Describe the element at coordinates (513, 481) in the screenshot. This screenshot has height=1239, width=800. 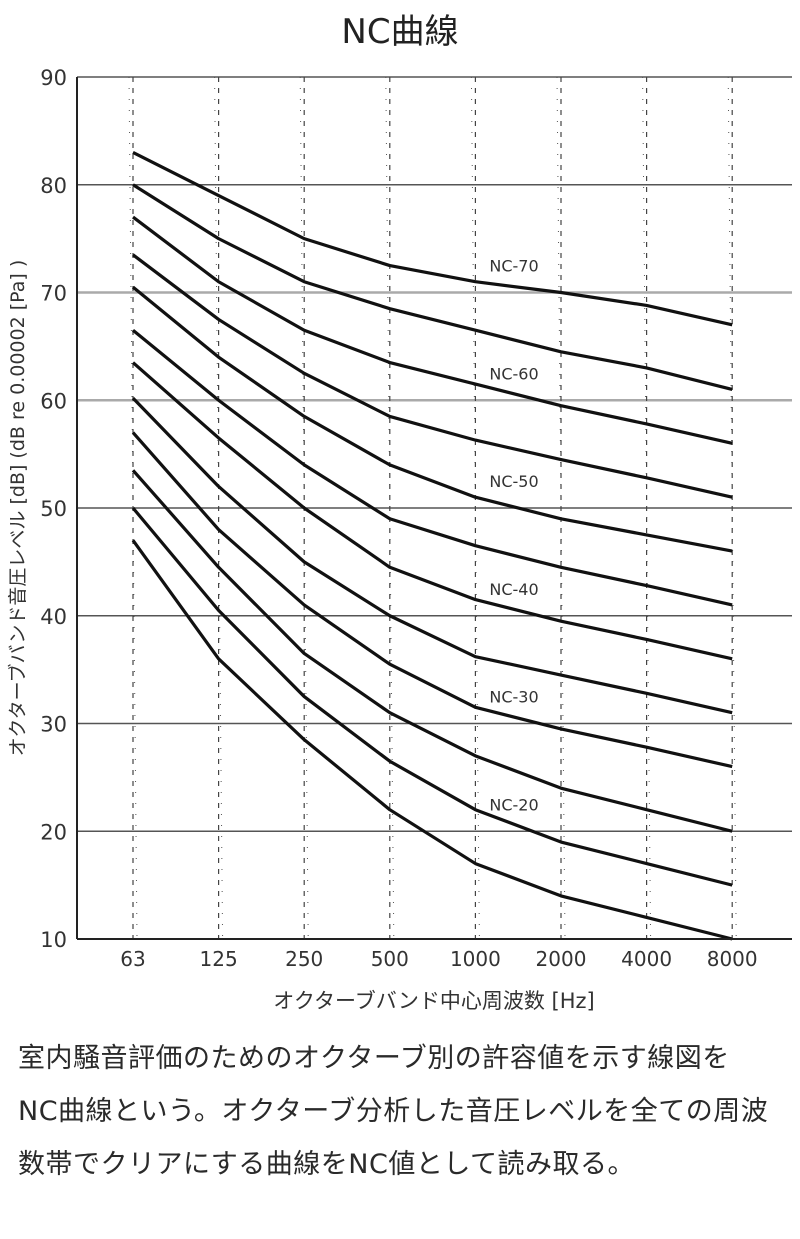
I see `curve-label: NC-50` at that location.